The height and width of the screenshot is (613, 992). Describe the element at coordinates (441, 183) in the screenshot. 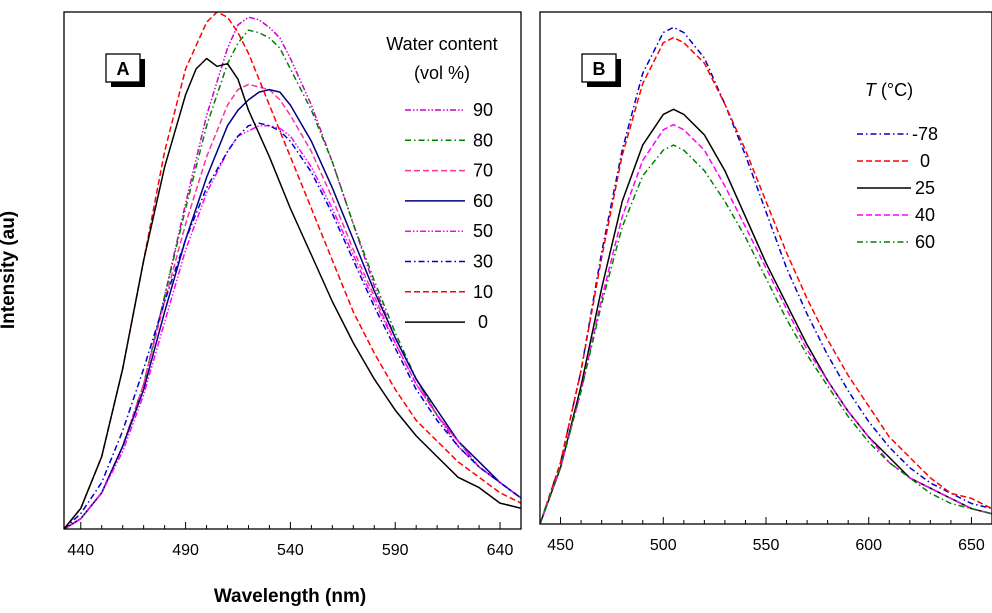

I see `panel-a-legend: Water content (vol %)90 80 70 60 50 30 10 0` at that location.